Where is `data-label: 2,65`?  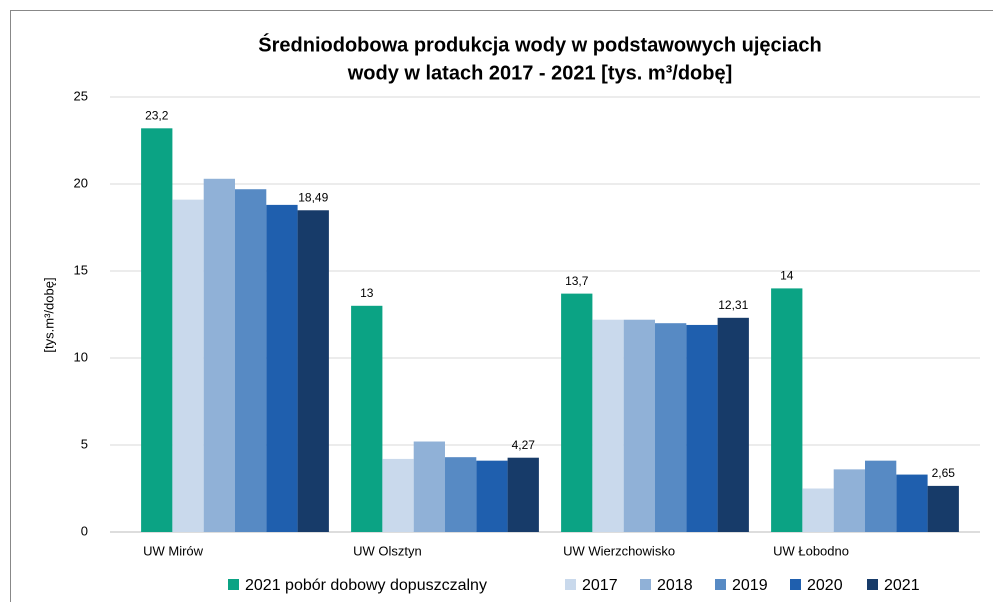
data-label: 2,65 is located at coordinates (944, 473).